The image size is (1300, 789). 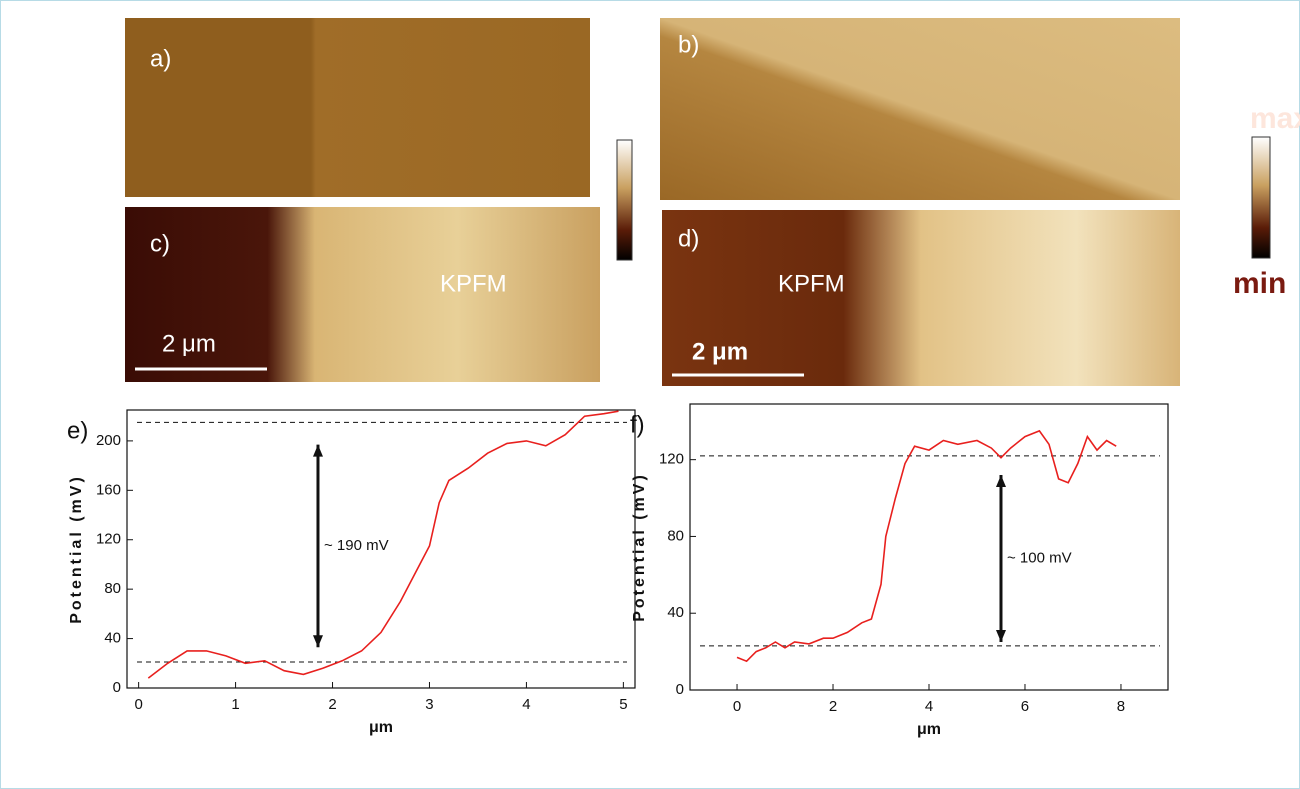 What do you see at coordinates (235, 704) in the screenshot?
I see `x-tick-label: 1` at bounding box center [235, 704].